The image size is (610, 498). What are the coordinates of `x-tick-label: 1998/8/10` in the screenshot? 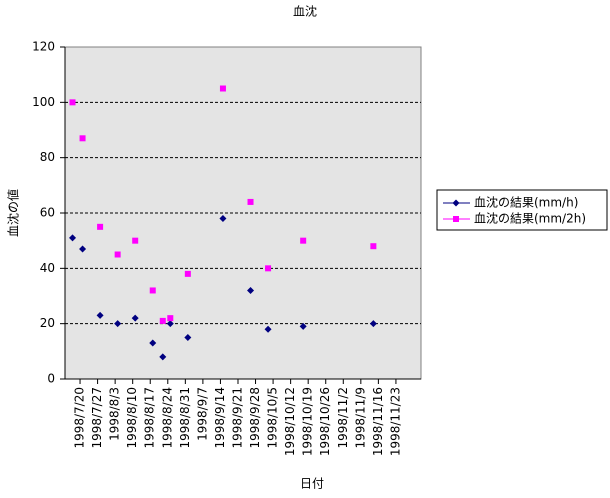 It's located at (132, 418).